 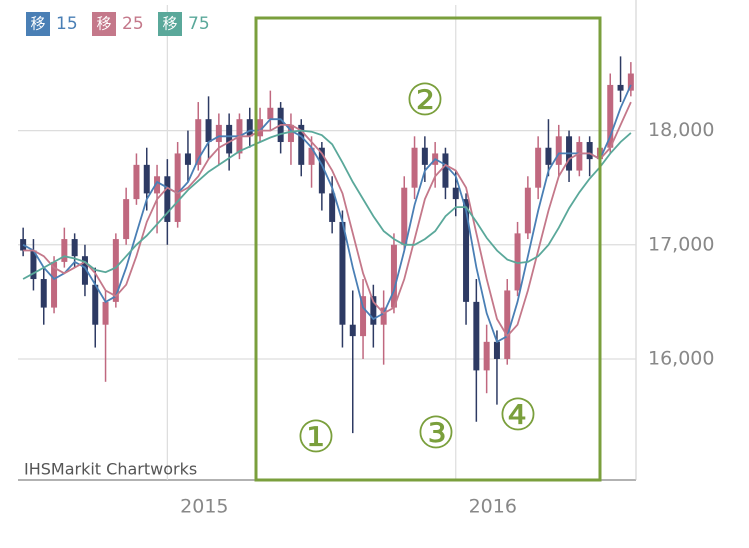 What do you see at coordinates (315, 437) in the screenshot?
I see `annotation: ①` at bounding box center [315, 437].